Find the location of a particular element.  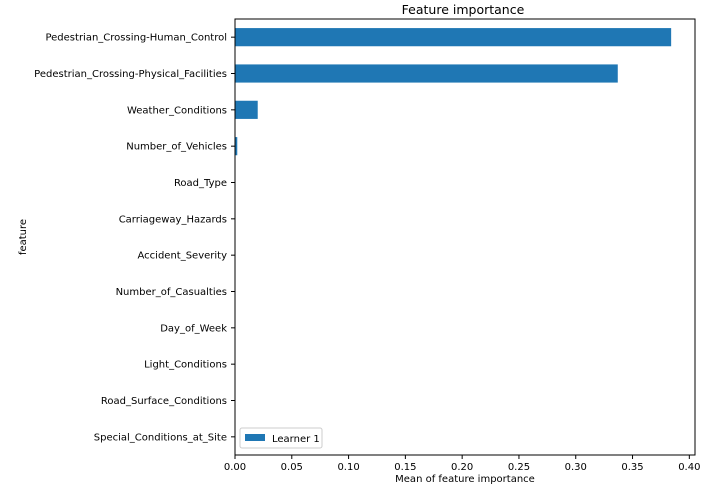

x-axis-ticks: 0.00 0.05 0.10 0.15 0.20 0.25 0.30 0.35 0.40 is located at coordinates (462, 464).